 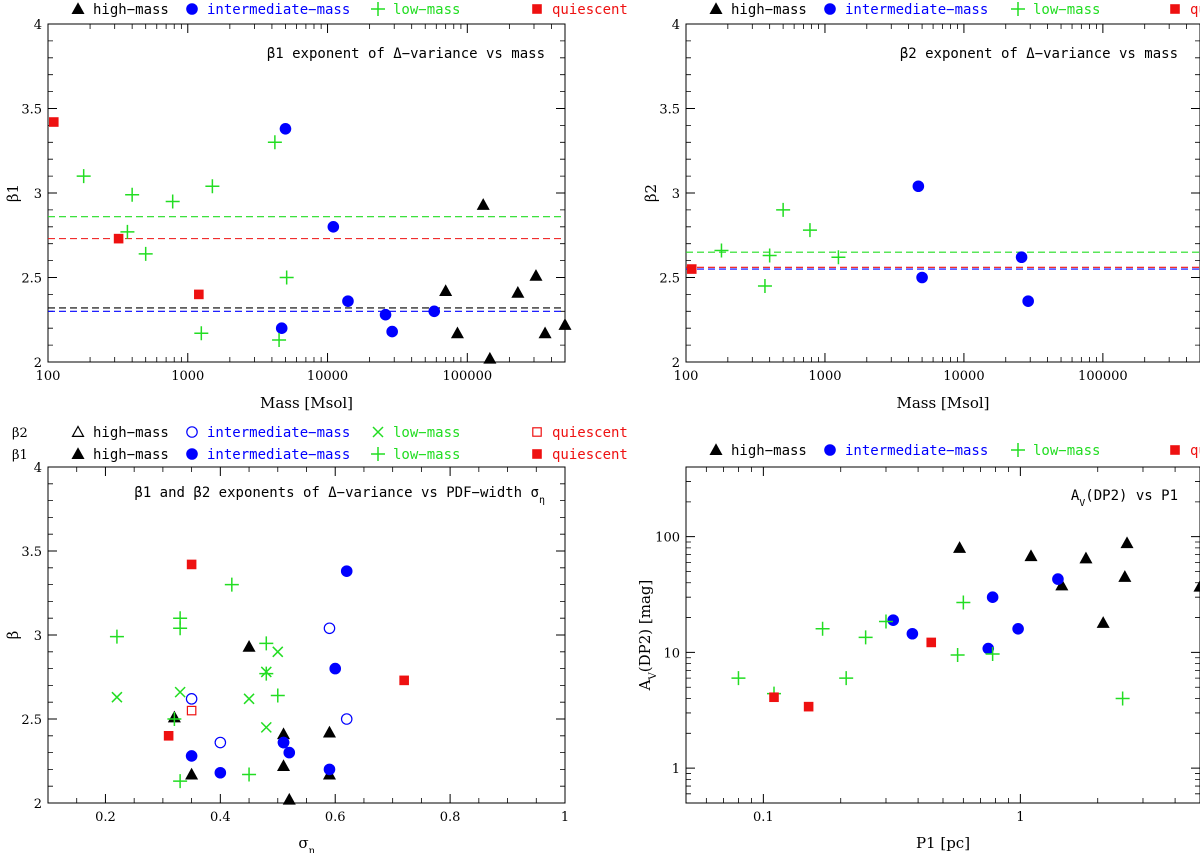 What do you see at coordinates (647, 636) in the screenshot?
I see `y-axis-label: AV(DP2) [mag]` at bounding box center [647, 636].